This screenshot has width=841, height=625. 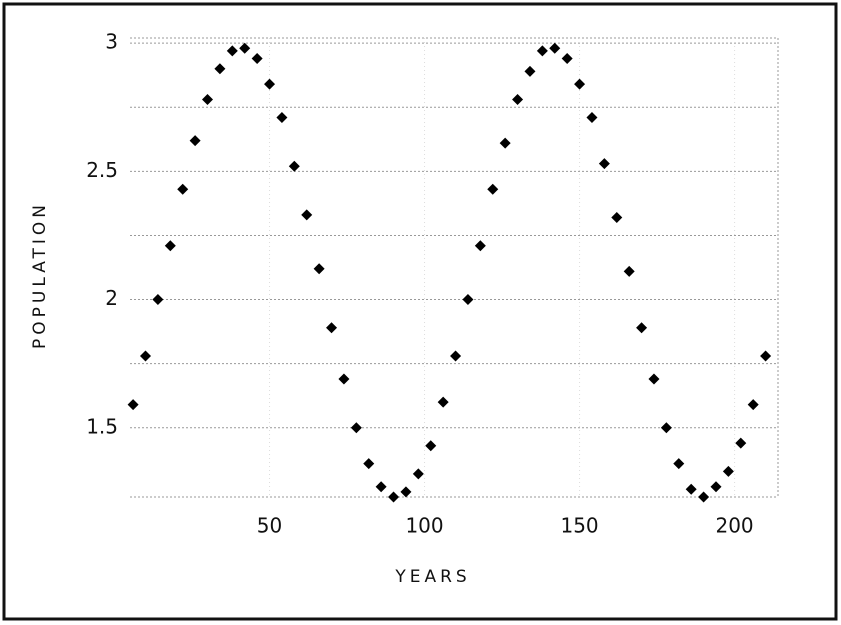 I want to click on x-tick-label: 100, so click(x=424, y=526).